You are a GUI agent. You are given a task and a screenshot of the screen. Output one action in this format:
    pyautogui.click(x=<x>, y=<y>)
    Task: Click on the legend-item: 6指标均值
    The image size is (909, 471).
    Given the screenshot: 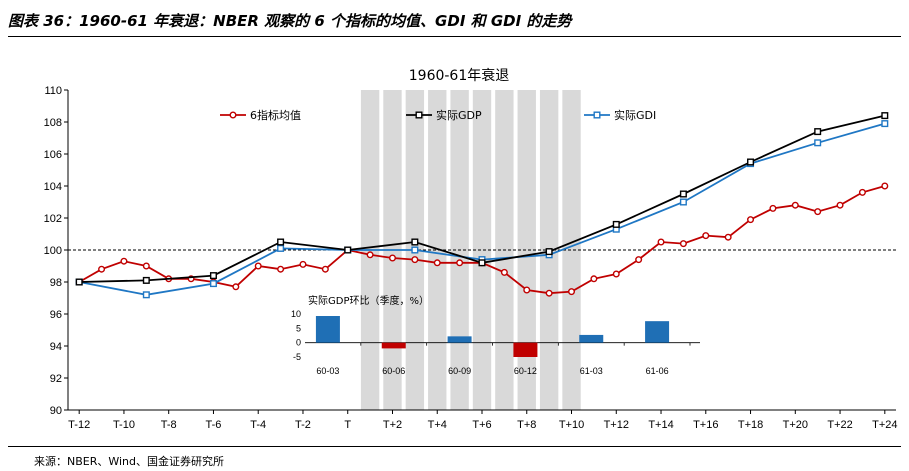 What is the action you would take?
    pyautogui.click(x=260, y=115)
    